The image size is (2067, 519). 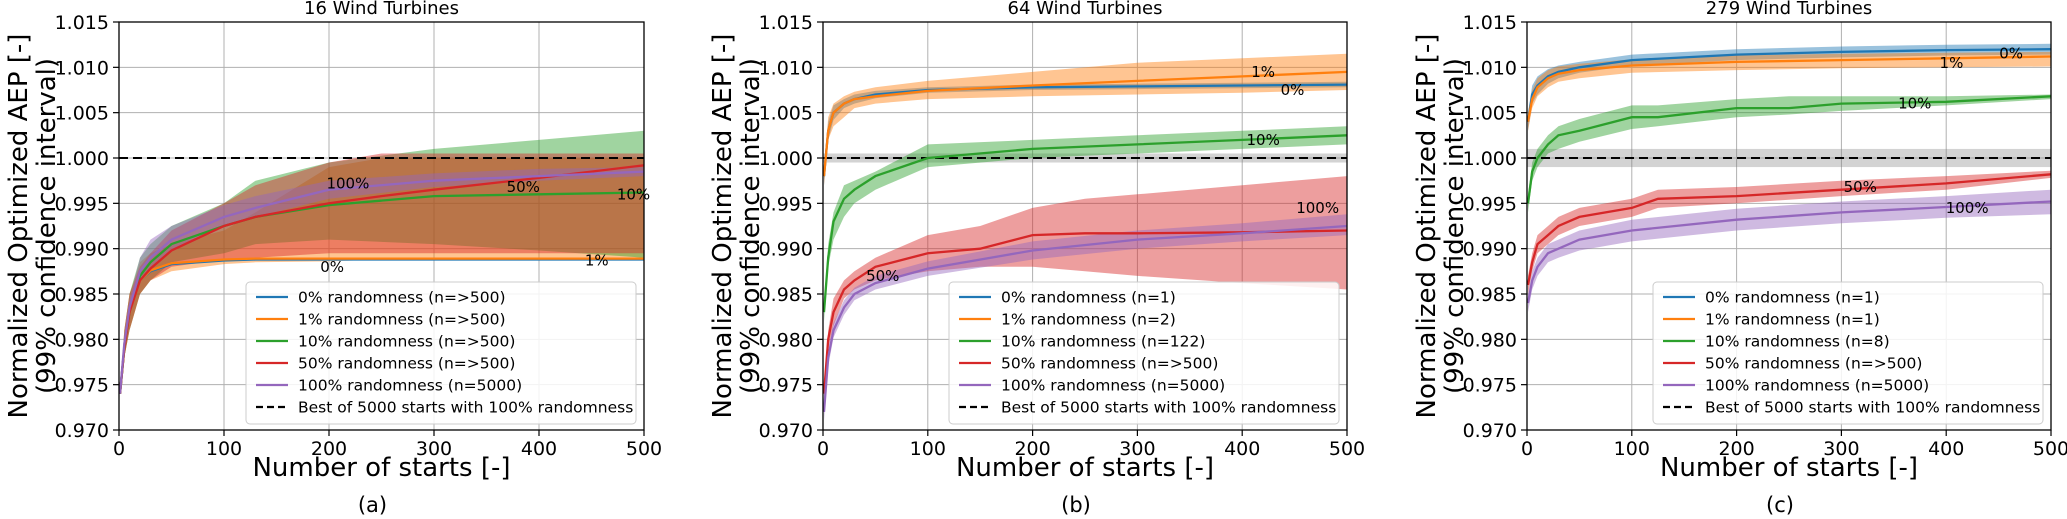 I want to click on legend-label-6: Best of 5000 starts with 100% randomness, so click(x=1872, y=408).